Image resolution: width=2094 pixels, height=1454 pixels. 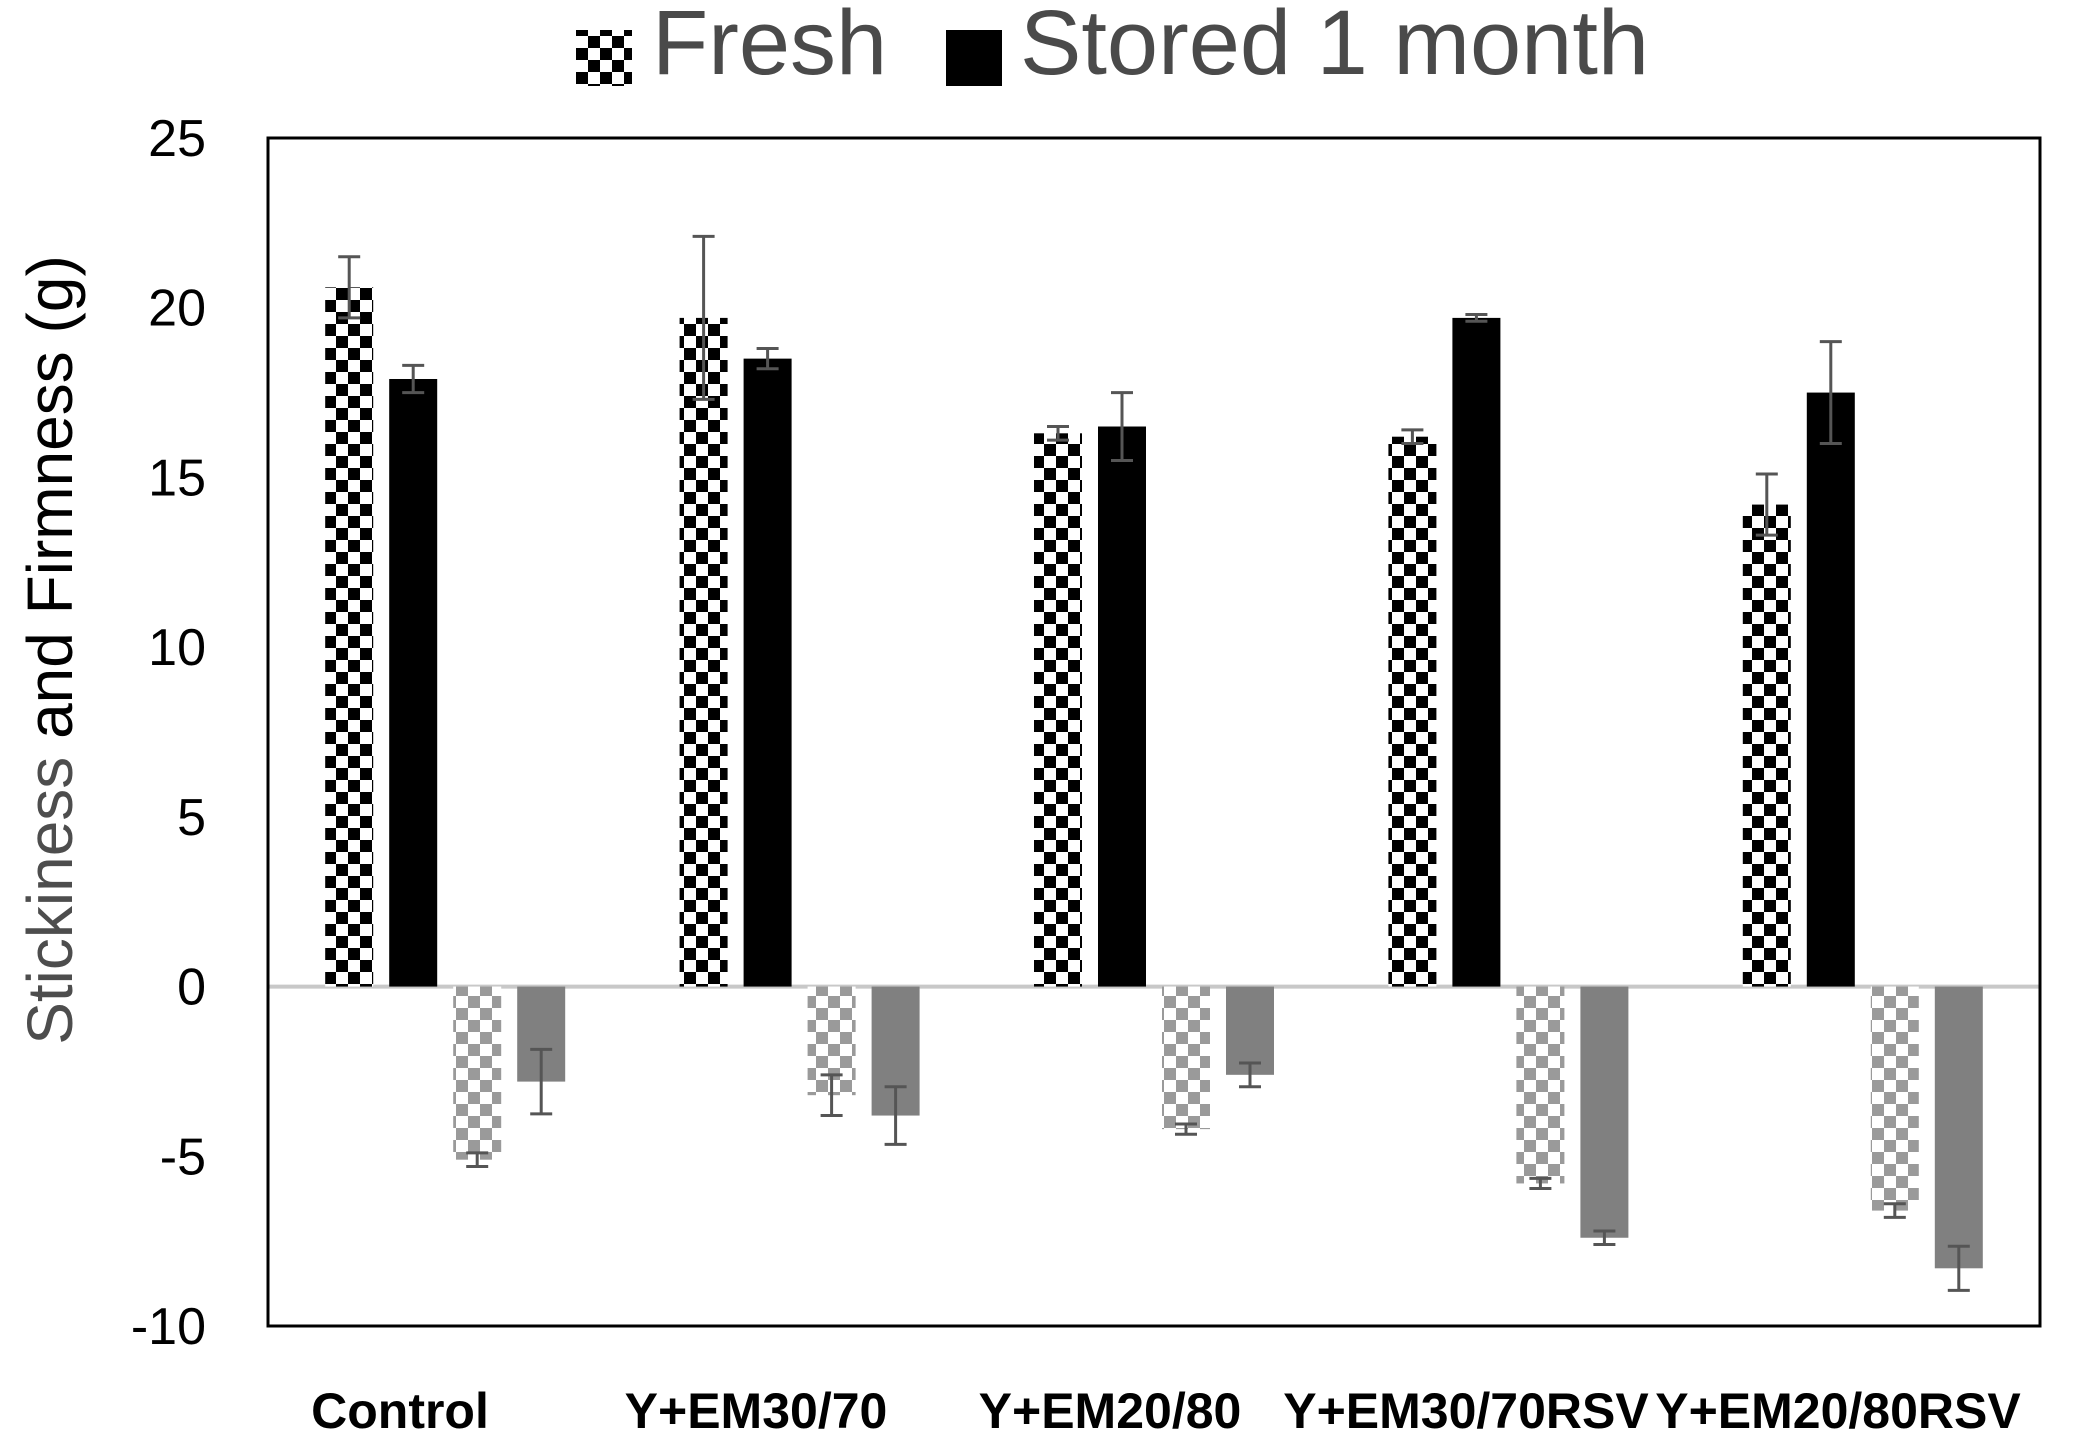 I want to click on y-tick-label: 15, so click(x=177, y=478).